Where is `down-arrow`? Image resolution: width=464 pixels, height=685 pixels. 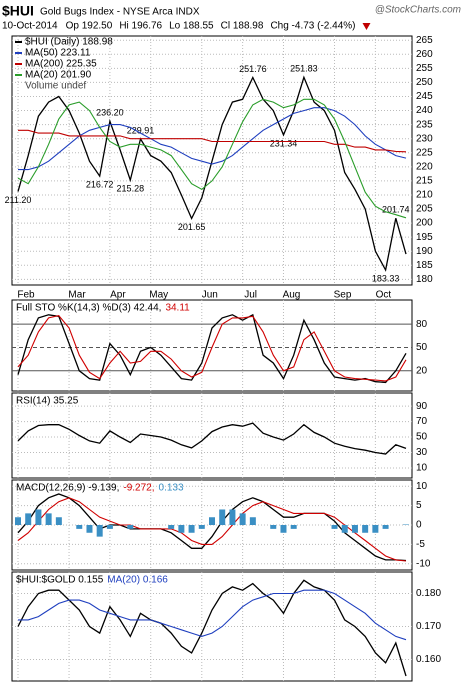 down-arrow is located at coordinates (366, 26).